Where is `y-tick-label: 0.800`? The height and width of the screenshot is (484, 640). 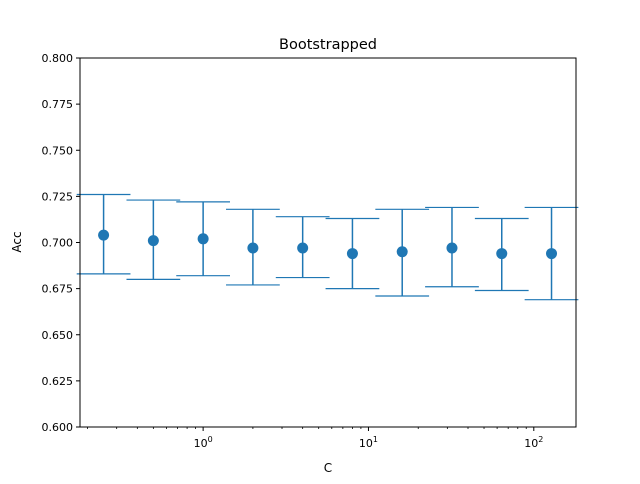 y-tick-label: 0.800 is located at coordinates (58, 58).